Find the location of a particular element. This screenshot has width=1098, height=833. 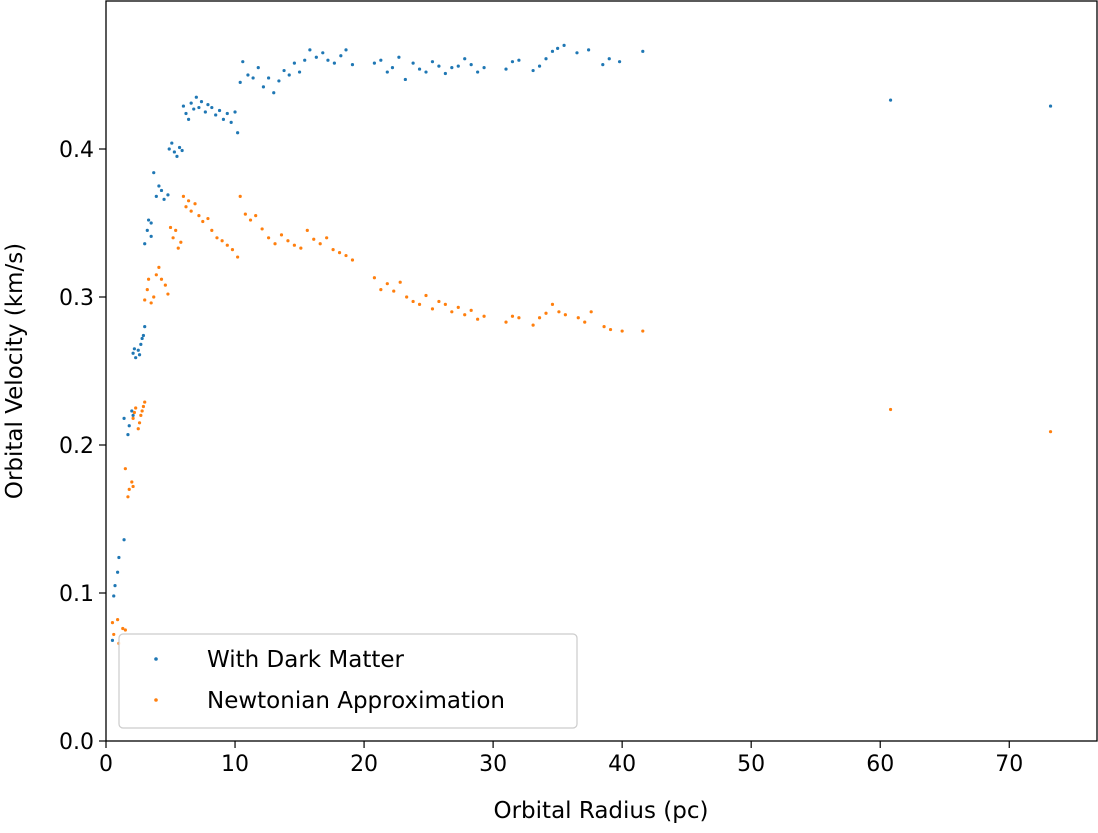

x-tick-label: 30 is located at coordinates (493, 764).